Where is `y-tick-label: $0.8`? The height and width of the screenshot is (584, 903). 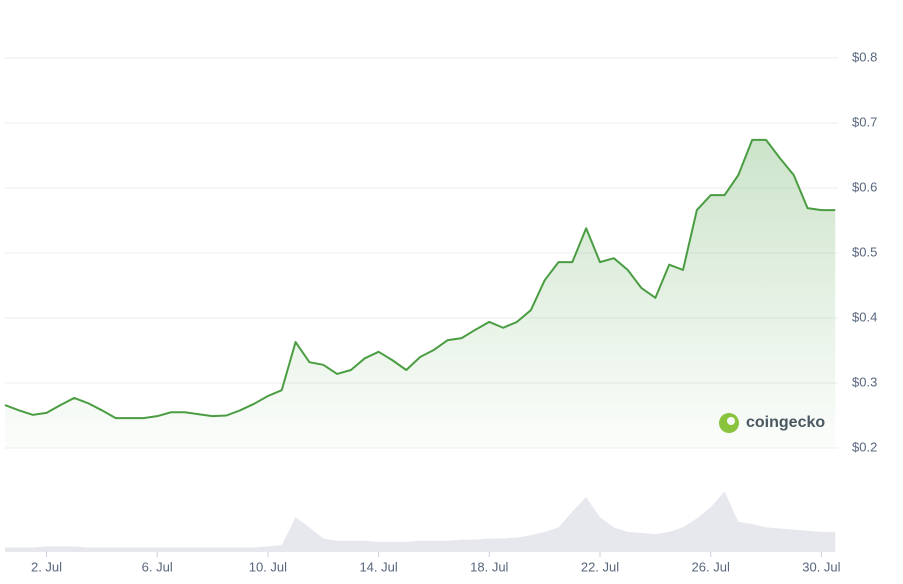 y-tick-label: $0.8 is located at coordinates (864, 56).